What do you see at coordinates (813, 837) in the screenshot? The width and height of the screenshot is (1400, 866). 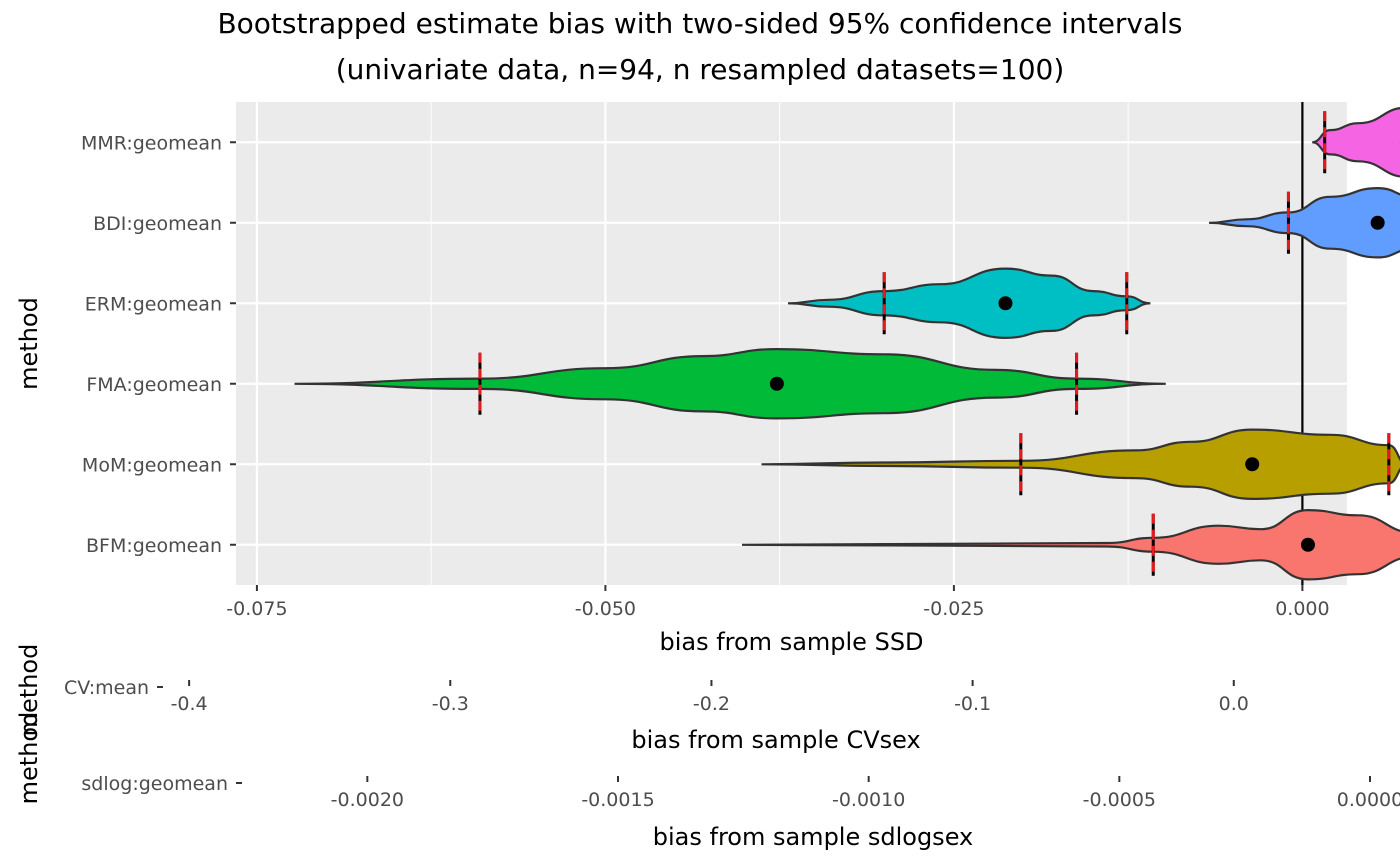 I see `x-axis-title: bias from sample sdlogsex` at bounding box center [813, 837].